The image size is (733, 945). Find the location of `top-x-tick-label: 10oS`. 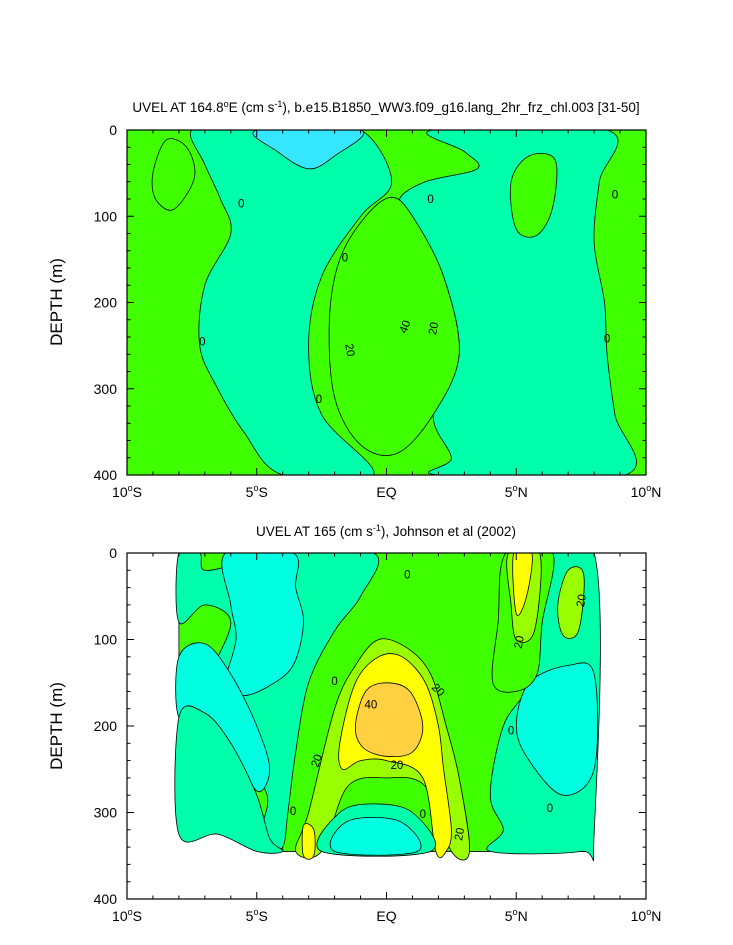

top-x-tick-label: 10oS is located at coordinates (127, 491).